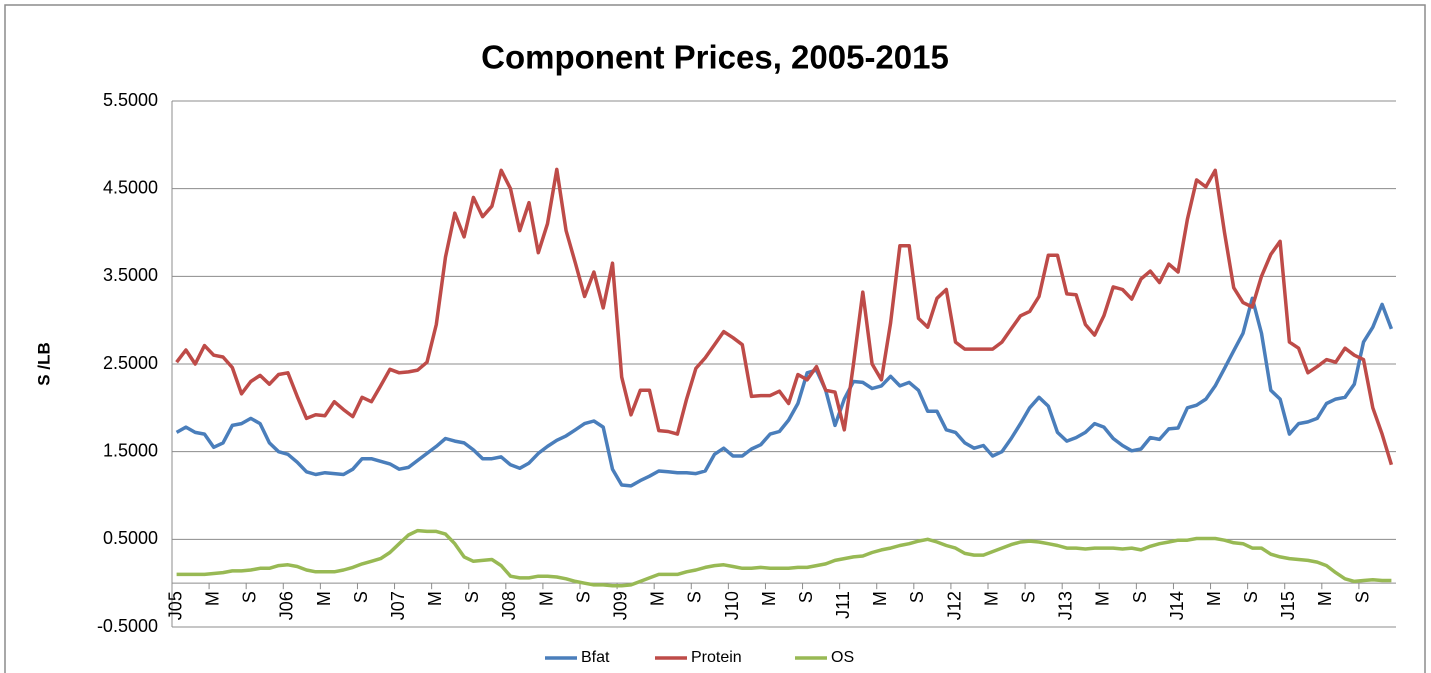 This screenshot has height=673, width=1431. I want to click on x-tick-label: J15, so click(1288, 605).